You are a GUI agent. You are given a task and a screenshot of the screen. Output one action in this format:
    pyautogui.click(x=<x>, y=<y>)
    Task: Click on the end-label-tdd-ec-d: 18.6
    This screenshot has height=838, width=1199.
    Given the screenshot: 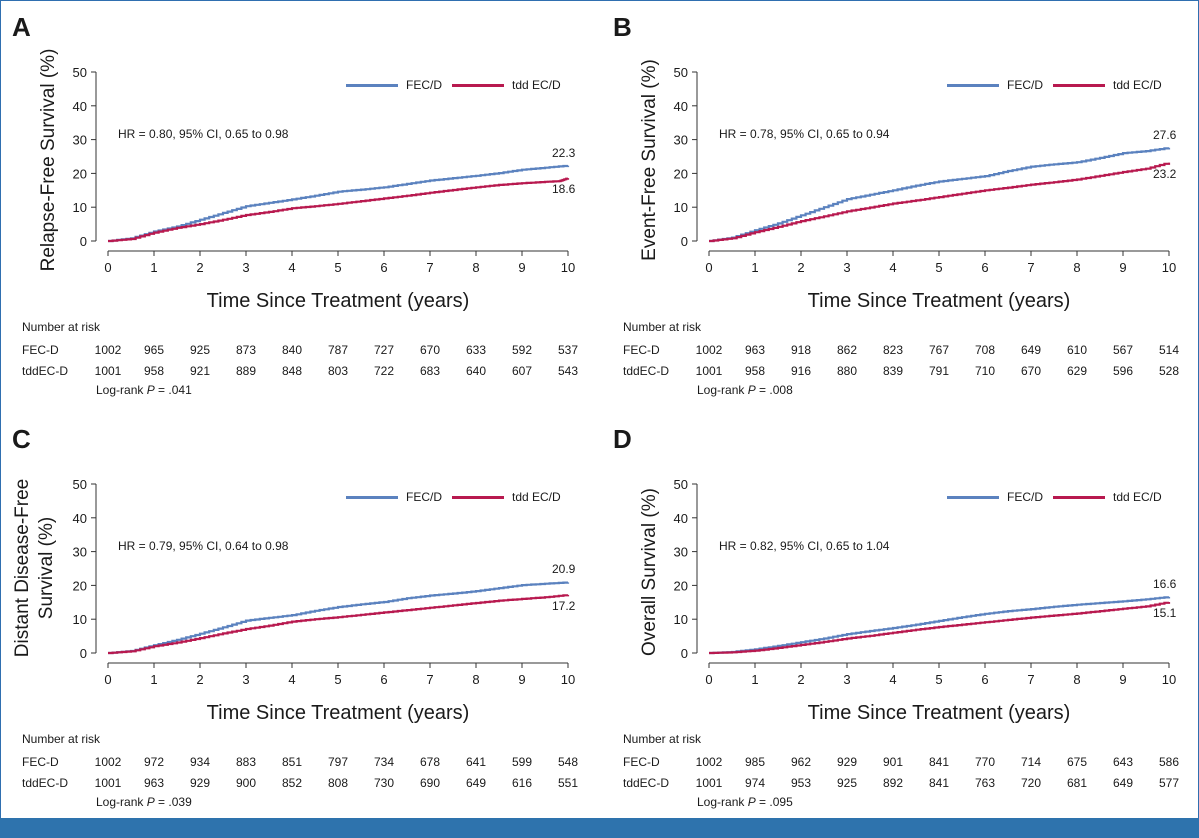 What is the action you would take?
    pyautogui.click(x=564, y=189)
    